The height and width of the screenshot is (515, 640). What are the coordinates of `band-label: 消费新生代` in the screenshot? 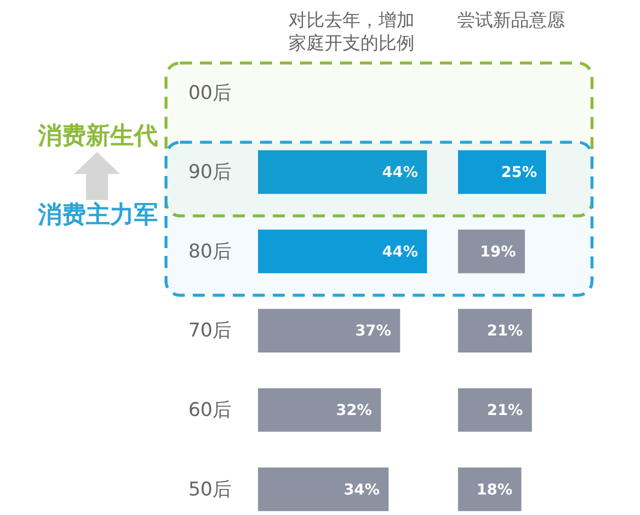 It's located at (97, 135).